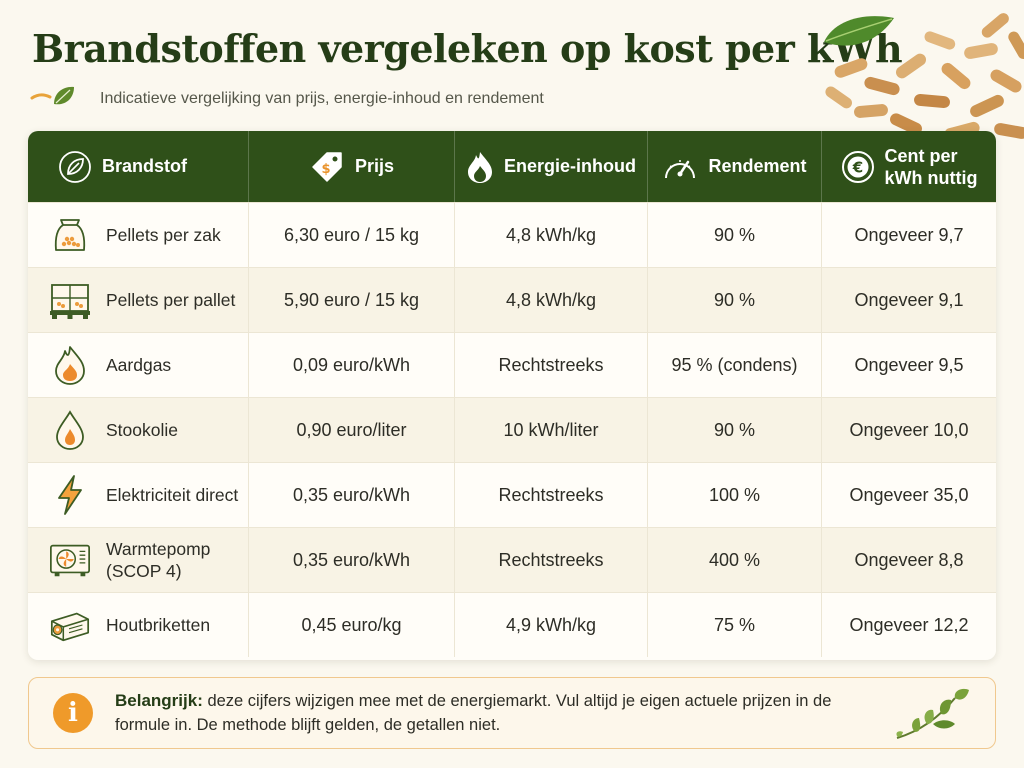 The width and height of the screenshot is (1024, 768). Describe the element at coordinates (909, 624) in the screenshot. I see `cell-cent-per-kwh: Ongeveer 12,2` at that location.